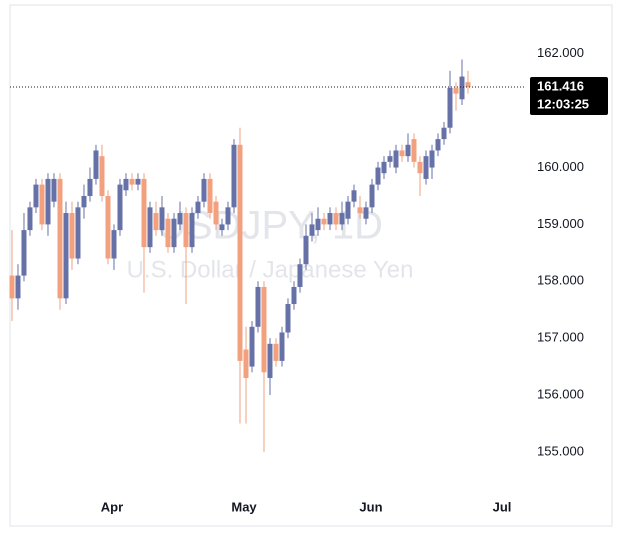 The width and height of the screenshot is (623, 544). Describe the element at coordinates (270, 269) in the screenshot. I see `watermark-description: U.S. Dollar / Japanese Yen` at that location.